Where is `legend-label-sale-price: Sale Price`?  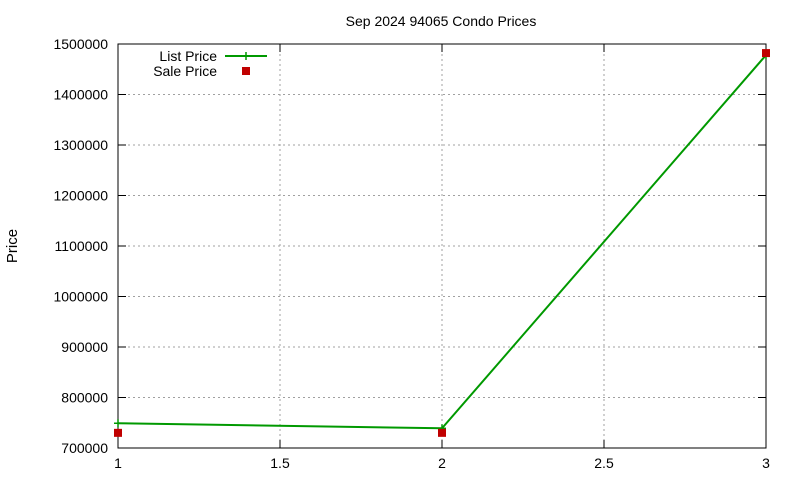
legend-label-sale-price: Sale Price is located at coordinates (185, 71).